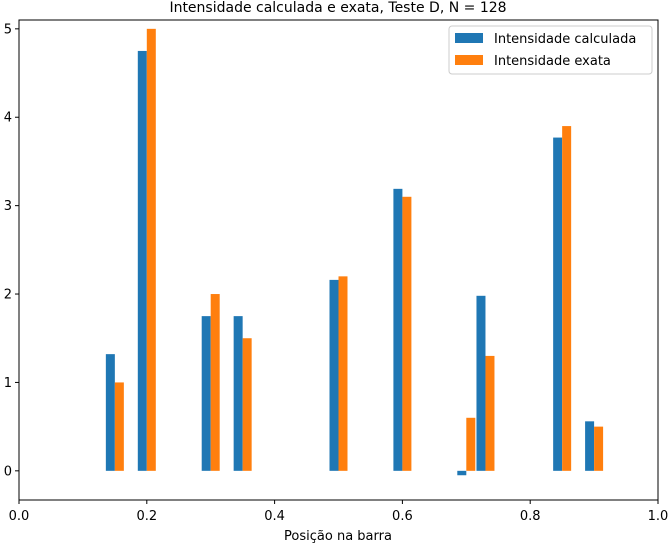 The height and width of the screenshot is (543, 669). What do you see at coordinates (338, 536) in the screenshot?
I see `x-axis-label: Posição na barra` at bounding box center [338, 536].